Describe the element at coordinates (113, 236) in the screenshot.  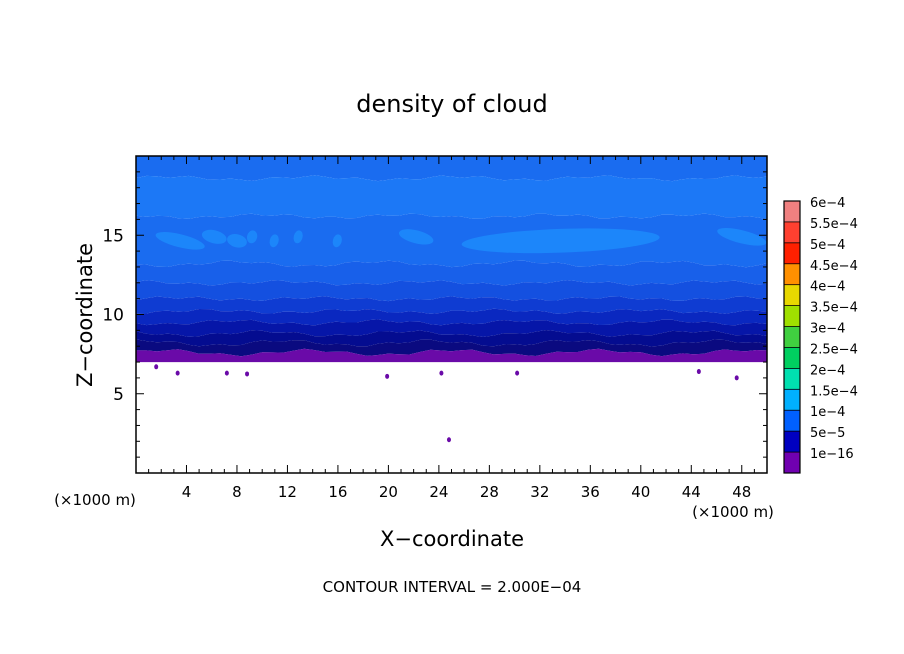
I see `y-tick-label: 15` at that location.